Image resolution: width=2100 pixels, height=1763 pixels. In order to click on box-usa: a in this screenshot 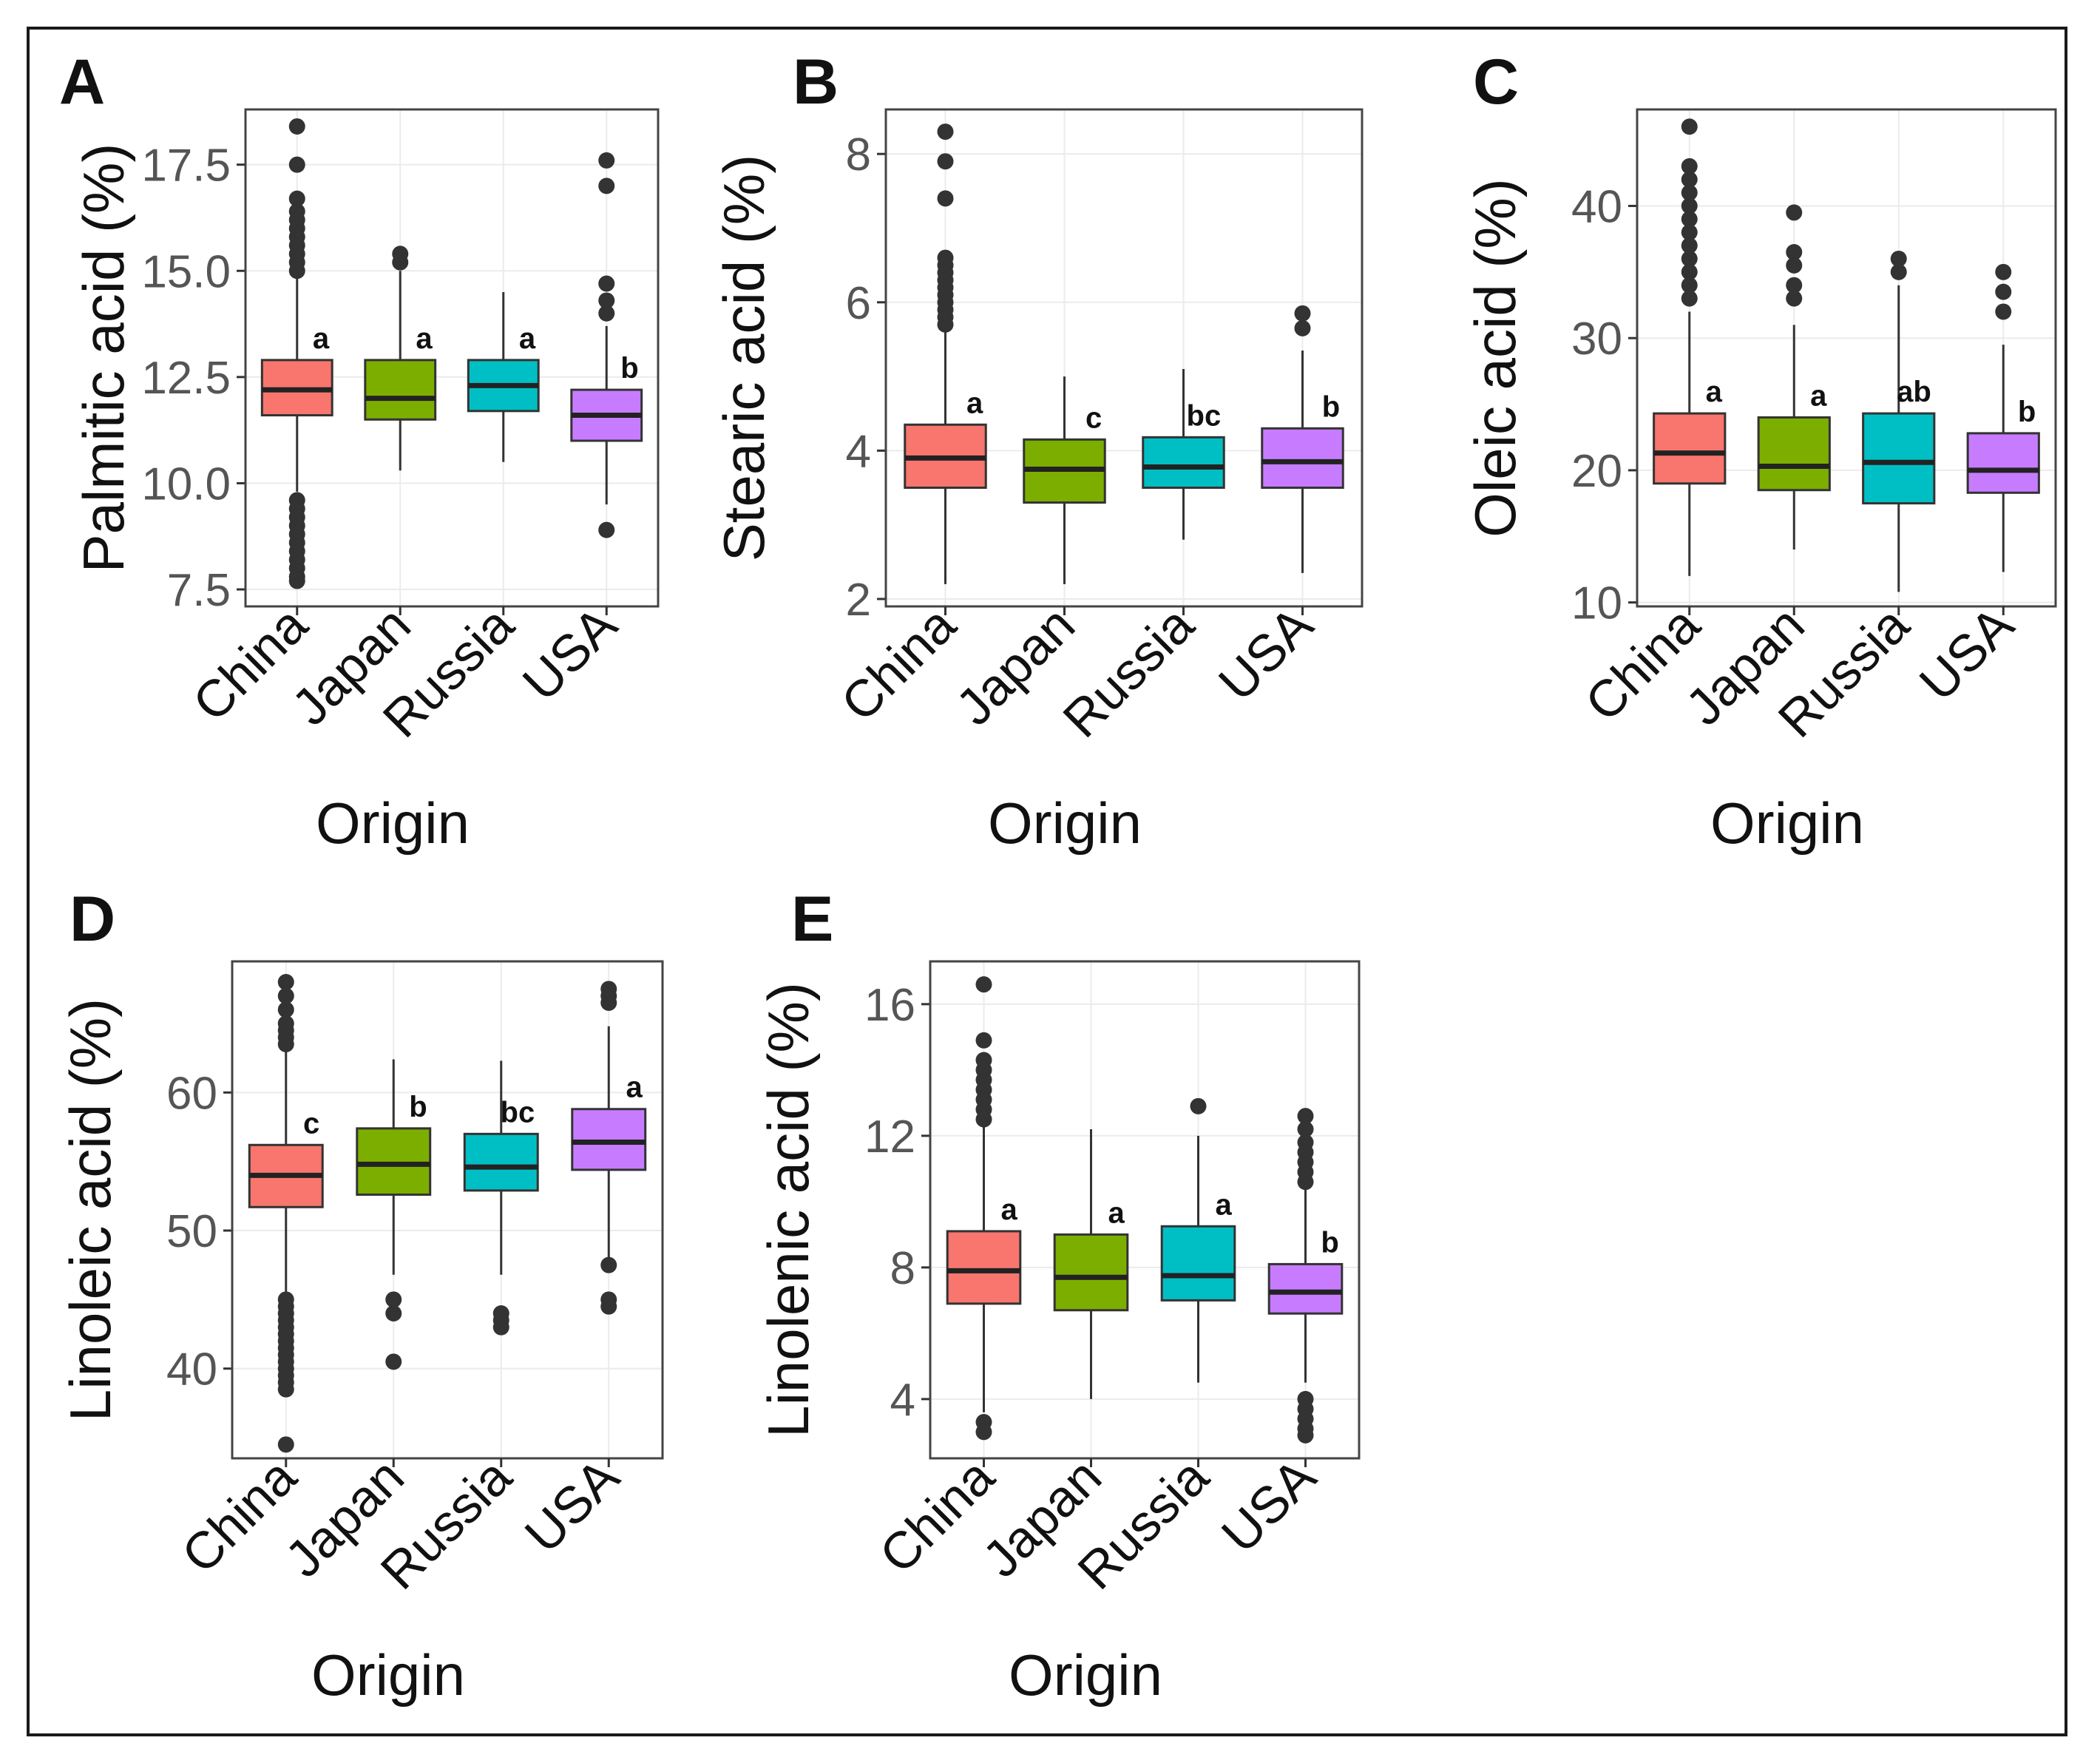, I will do `click(609, 1148)`.